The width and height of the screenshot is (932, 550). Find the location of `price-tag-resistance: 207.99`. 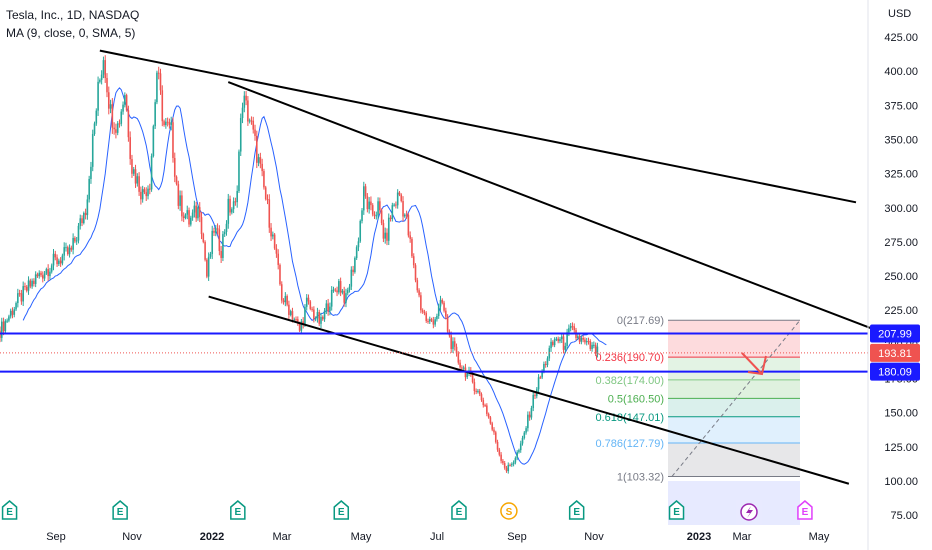

price-tag-resistance: 207.99 is located at coordinates (895, 333).